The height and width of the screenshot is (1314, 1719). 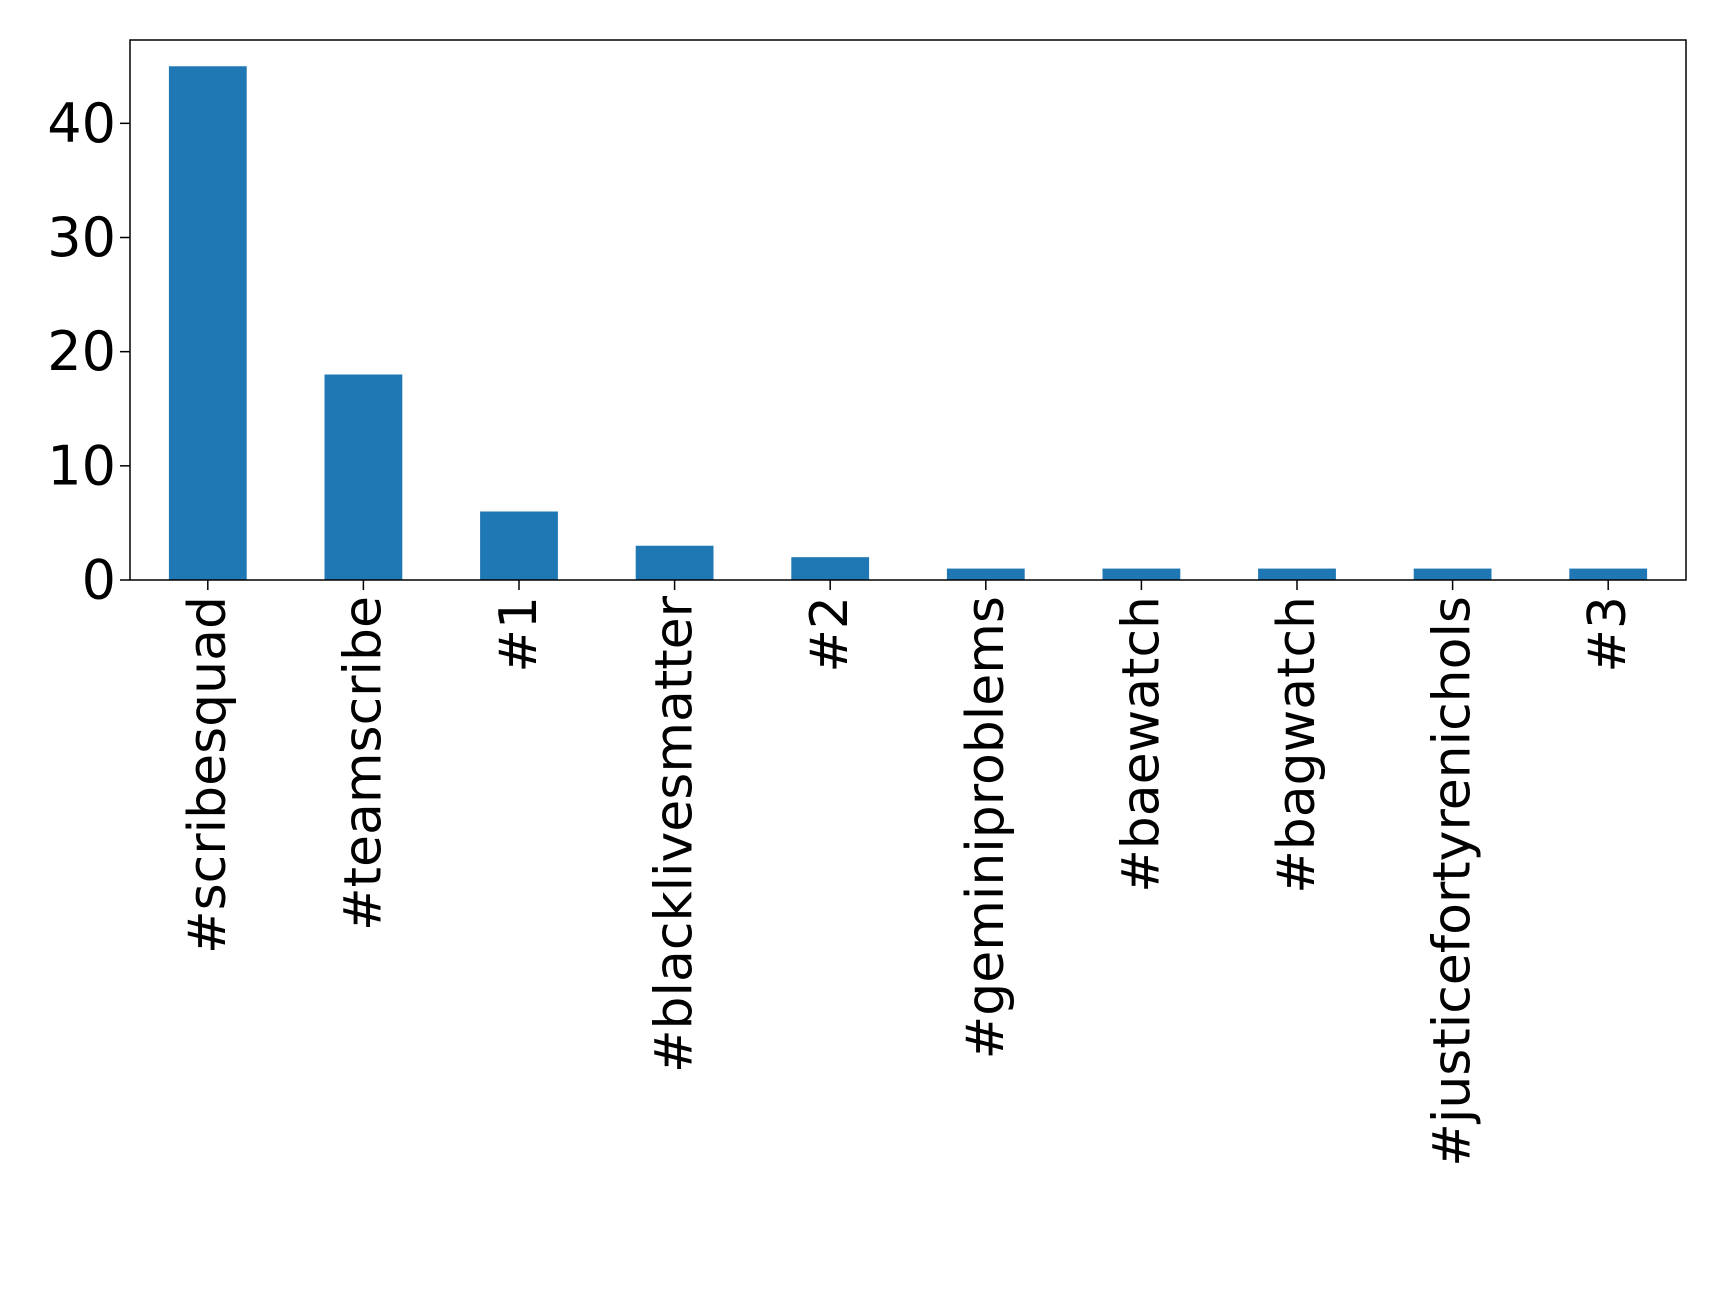 I want to click on y-tick-label: 30, so click(x=81, y=237).